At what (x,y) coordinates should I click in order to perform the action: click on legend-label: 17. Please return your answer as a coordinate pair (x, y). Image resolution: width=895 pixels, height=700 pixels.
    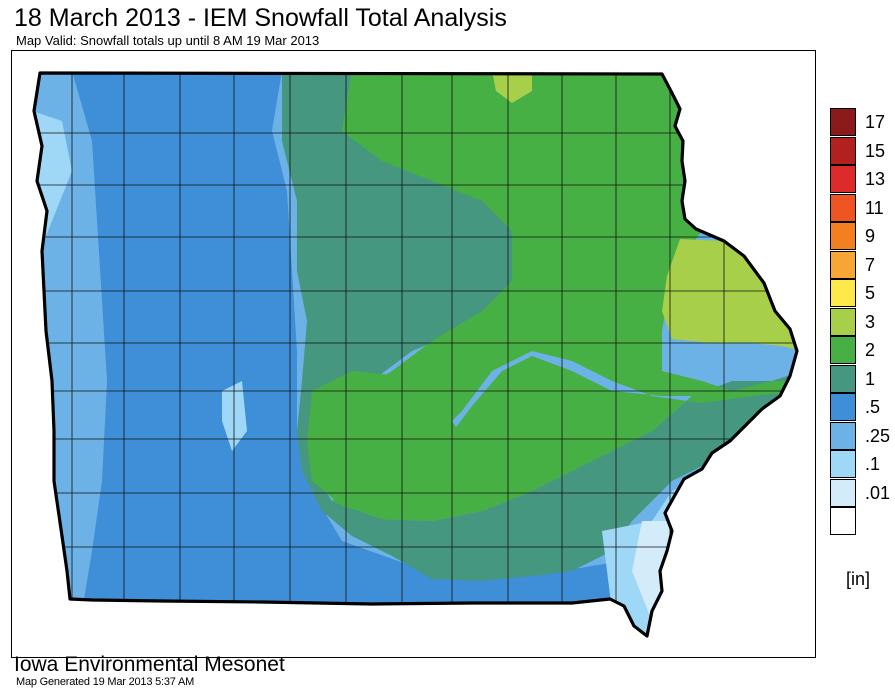
    Looking at the image, I should click on (875, 122).